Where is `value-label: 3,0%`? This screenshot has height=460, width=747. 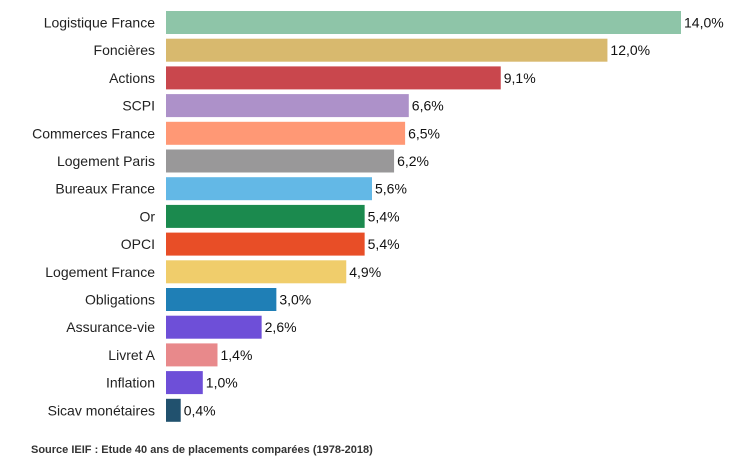 value-label: 3,0% is located at coordinates (295, 300).